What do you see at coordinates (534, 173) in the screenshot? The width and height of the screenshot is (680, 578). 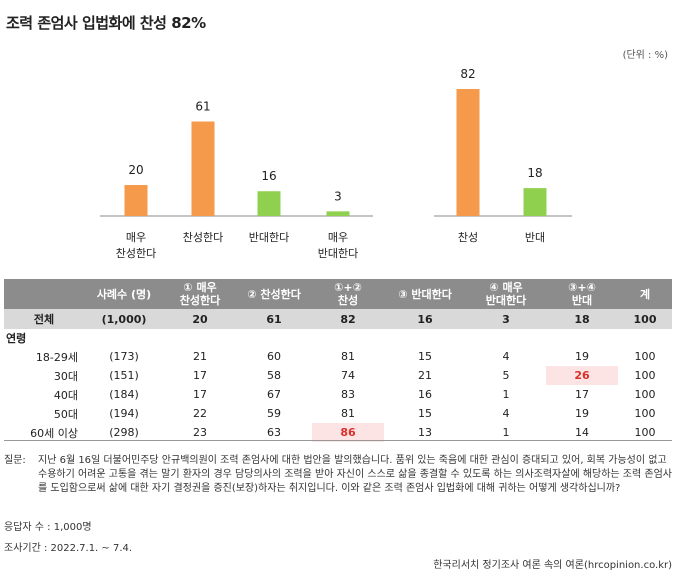 I see `bar-value-label: 18` at bounding box center [534, 173].